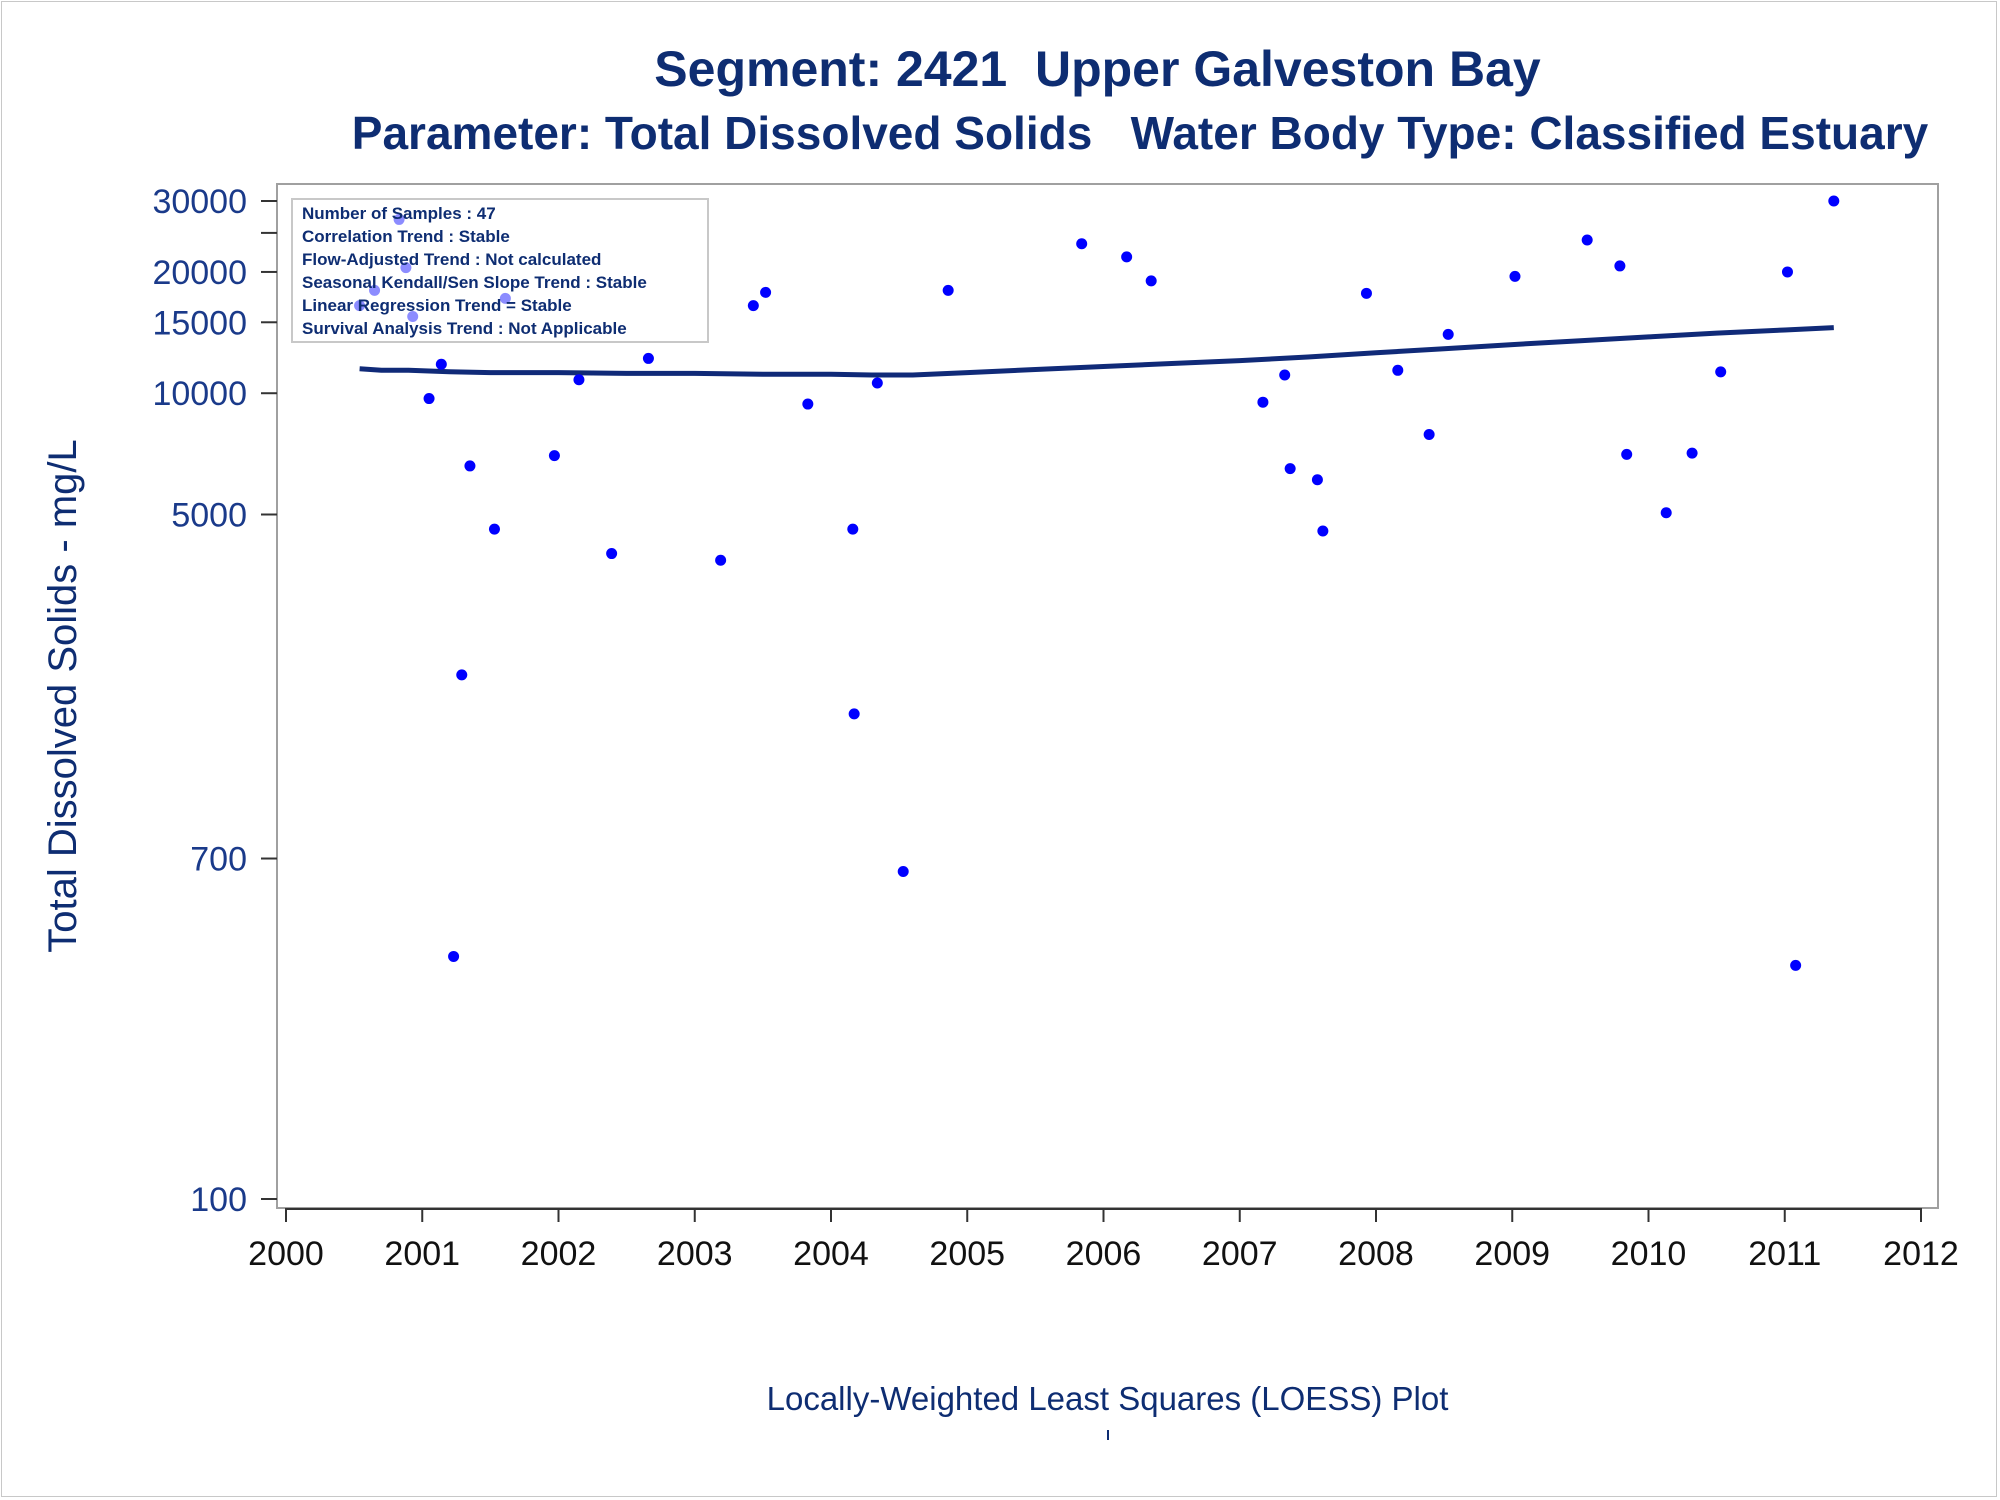 This screenshot has width=2000, height=1500. I want to click on x-tick-label: 2006, so click(1104, 1254).